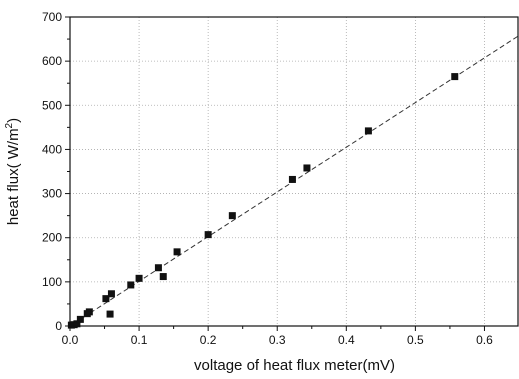  I want to click on y-axis-title: heat flux( W/m2), so click(13, 171).